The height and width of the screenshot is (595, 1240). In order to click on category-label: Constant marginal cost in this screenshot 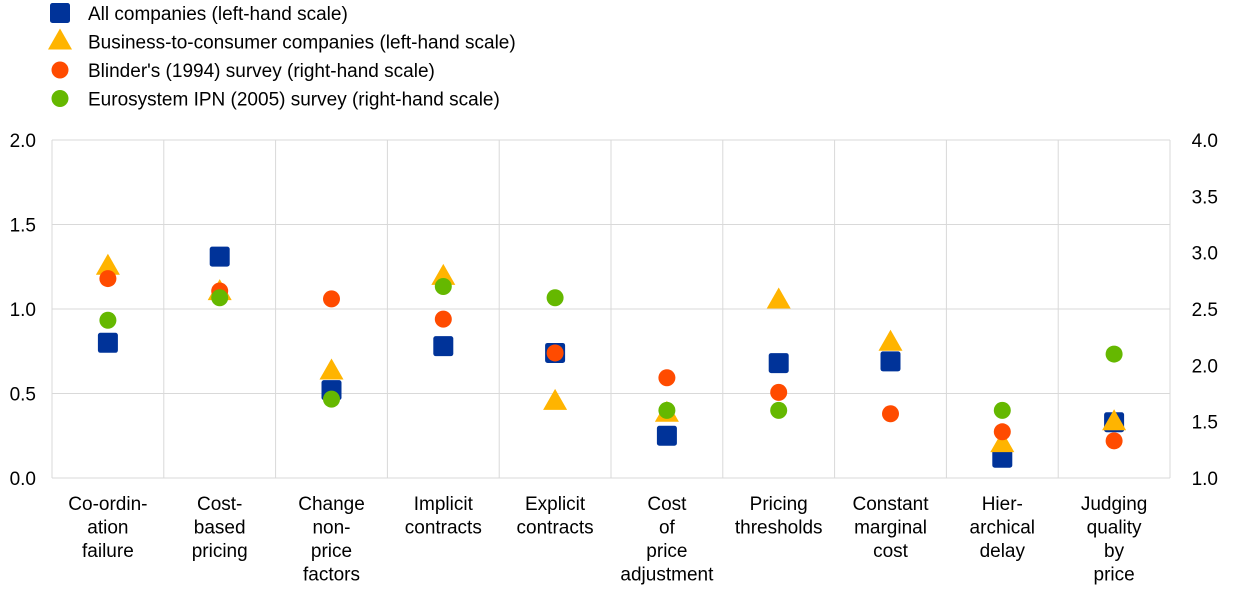, I will do `click(890, 528)`.